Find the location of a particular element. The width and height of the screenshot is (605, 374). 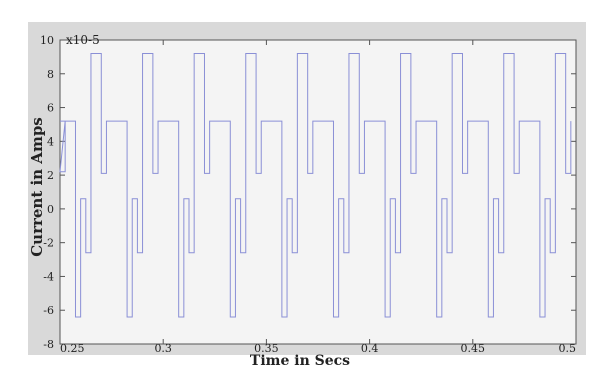

x-tick-label: 0.3 is located at coordinates (163, 348).